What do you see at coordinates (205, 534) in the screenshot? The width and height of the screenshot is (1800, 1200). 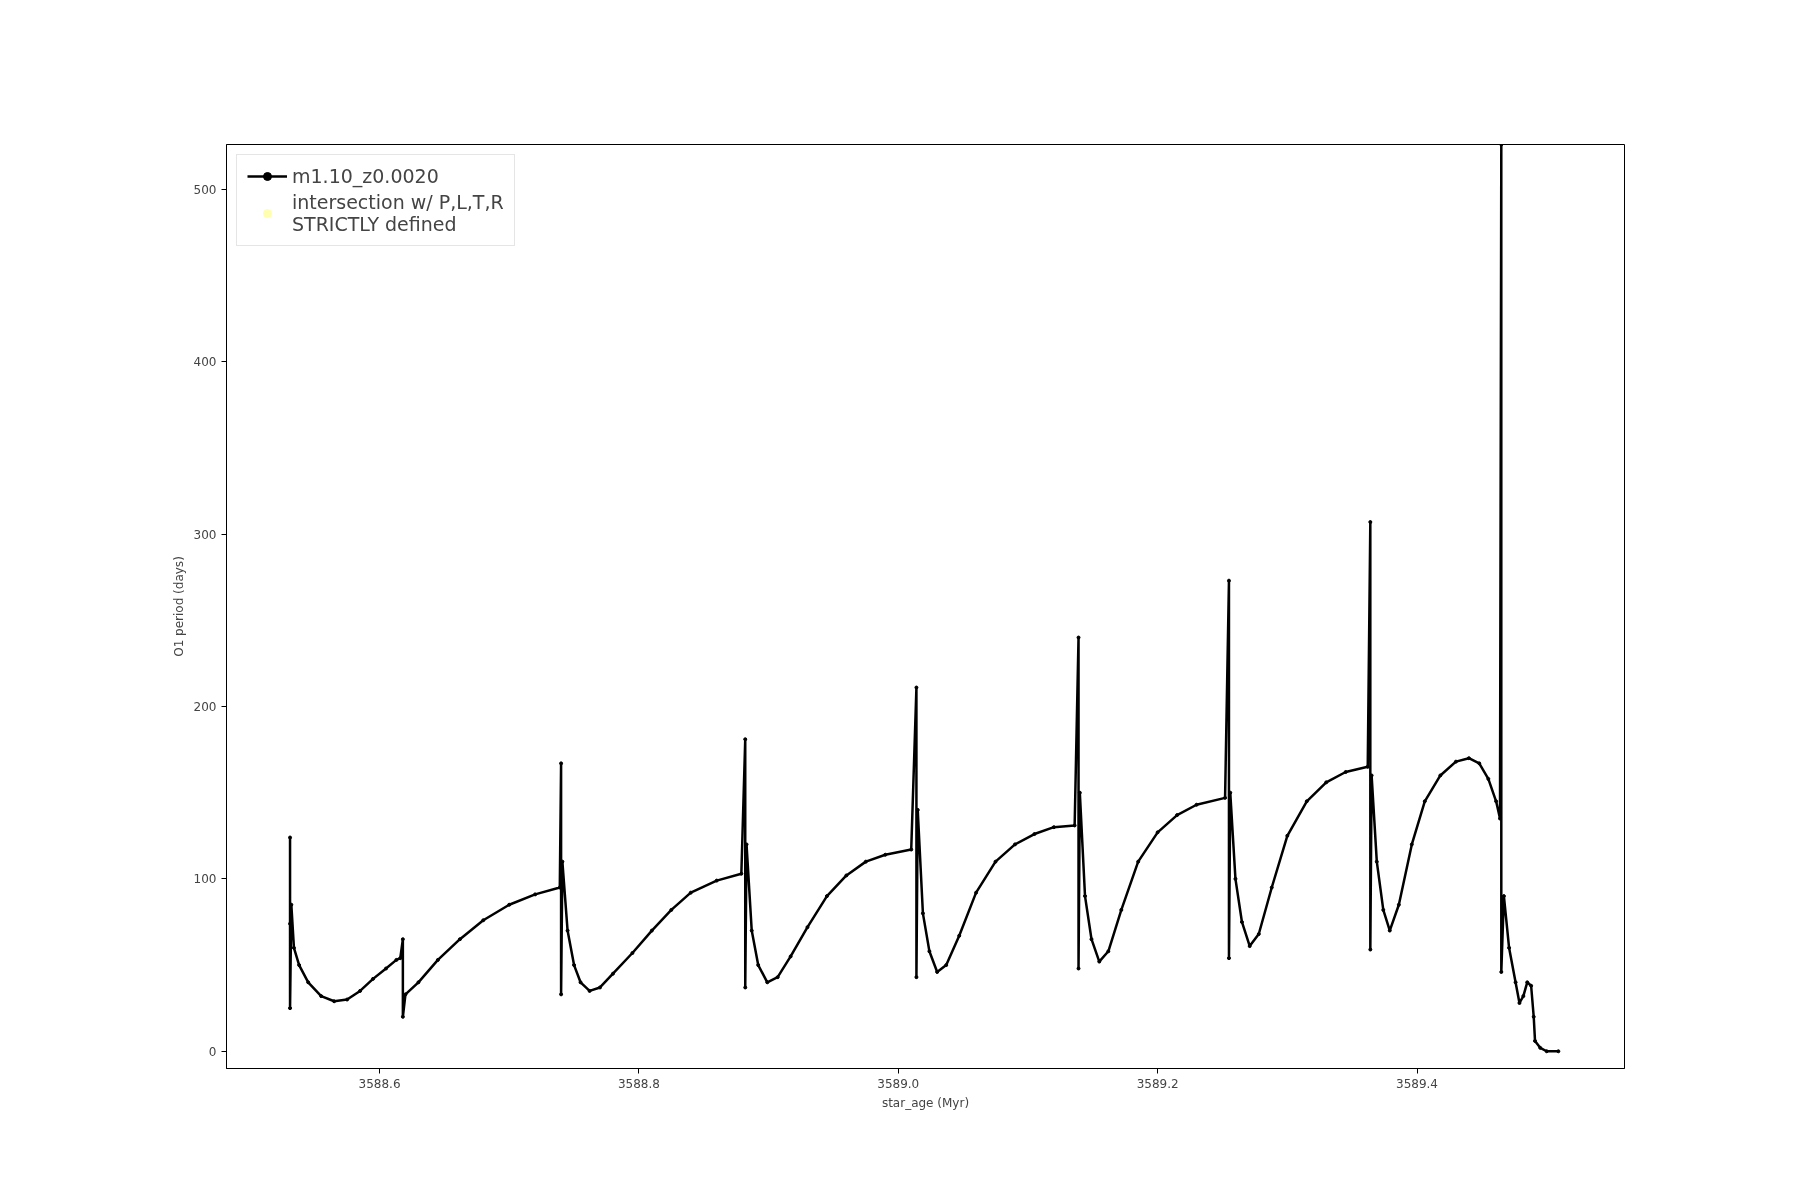 I see `y-tick-label: 300` at bounding box center [205, 534].